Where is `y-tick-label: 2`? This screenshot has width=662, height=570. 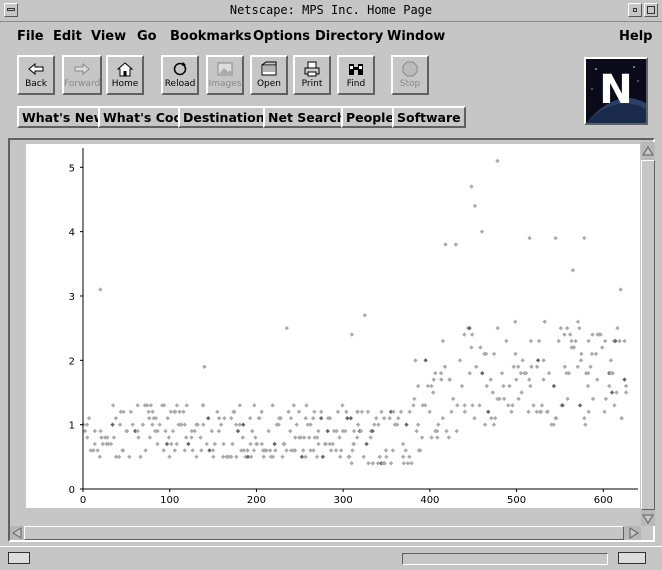
y-tick-label: 2 is located at coordinates (72, 361).